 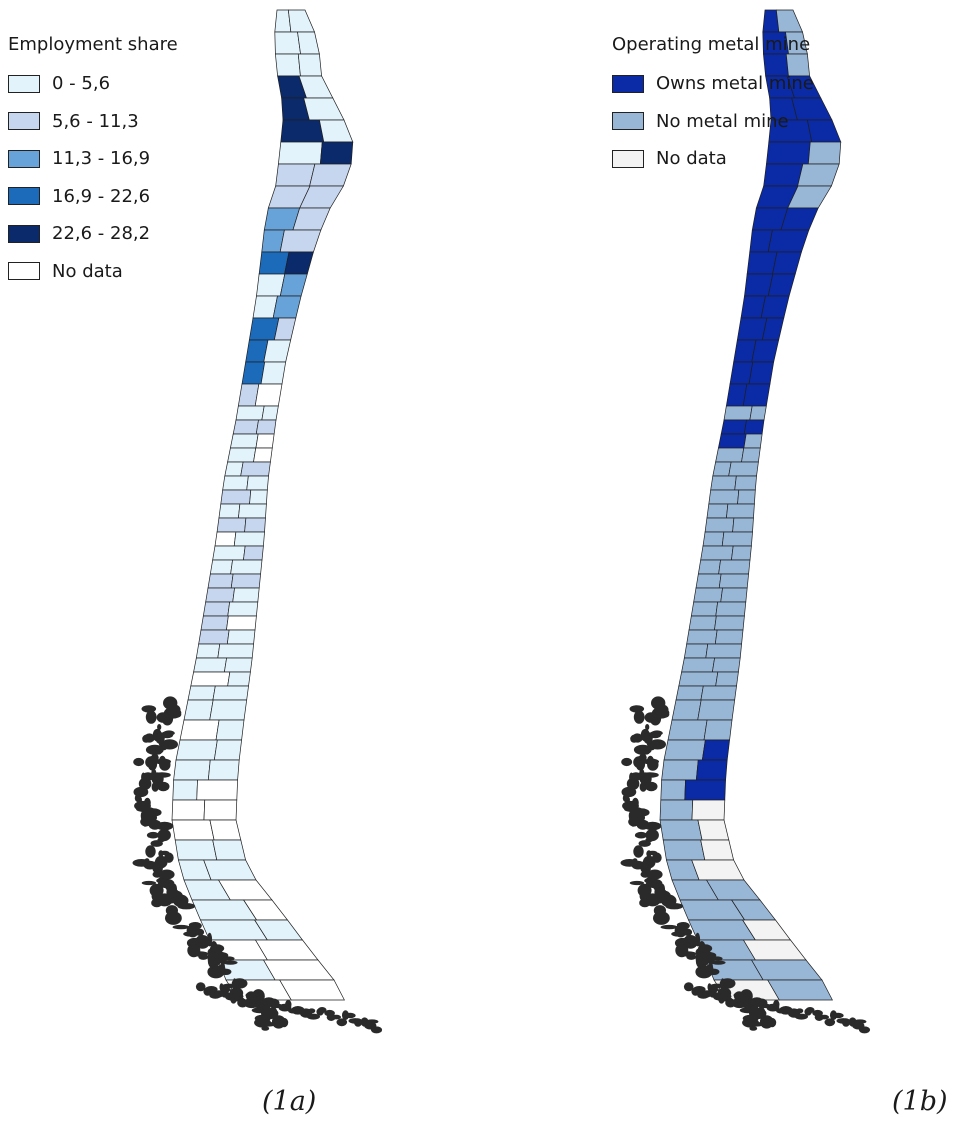 I want to click on legend-label: 22,6 - 28,2, so click(x=101, y=234).